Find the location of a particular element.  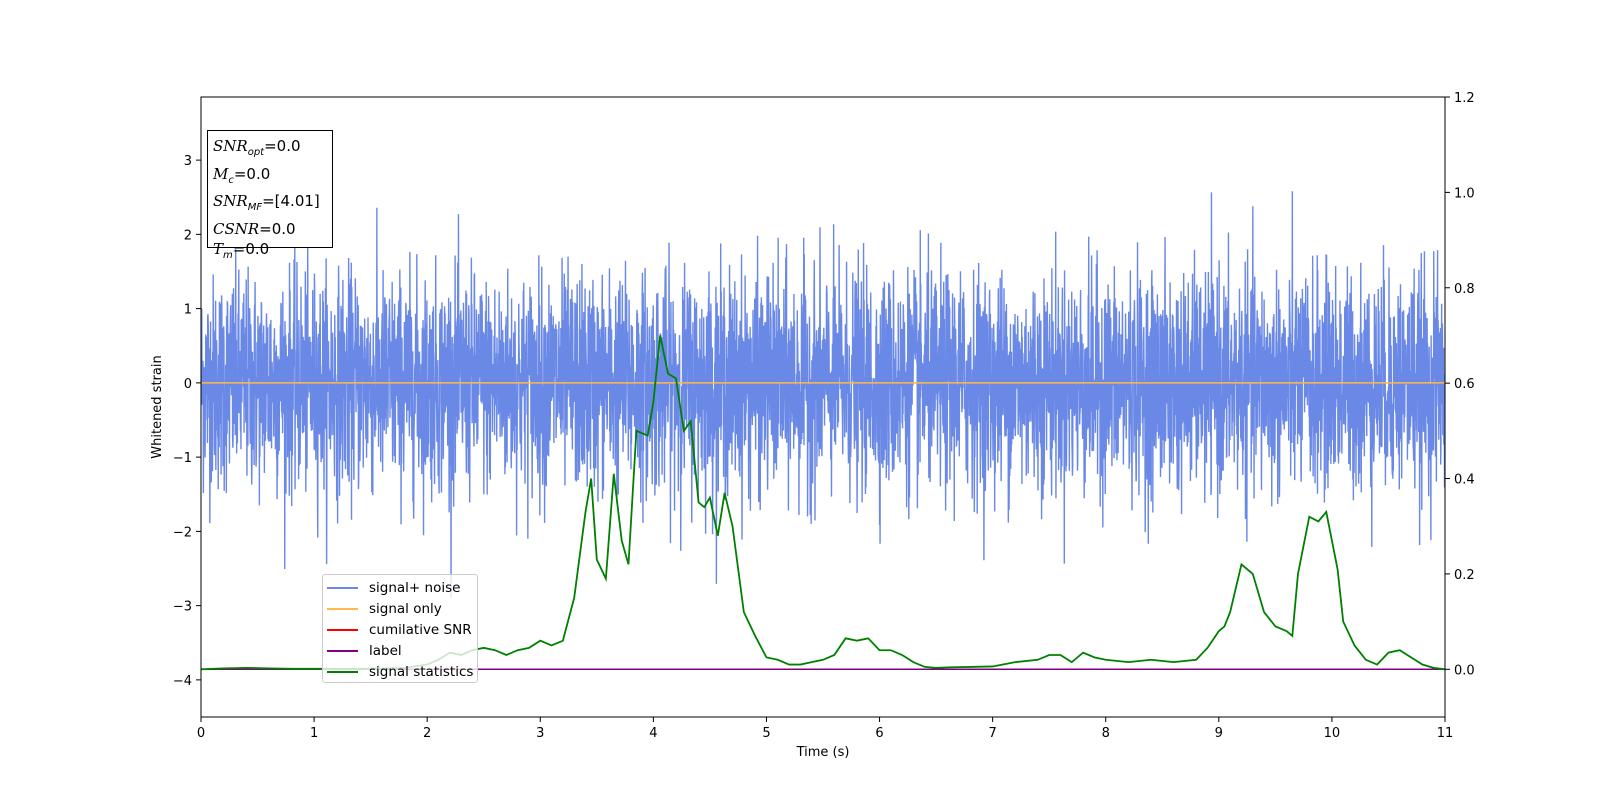

legend-label: signal statistics is located at coordinates (421, 671).